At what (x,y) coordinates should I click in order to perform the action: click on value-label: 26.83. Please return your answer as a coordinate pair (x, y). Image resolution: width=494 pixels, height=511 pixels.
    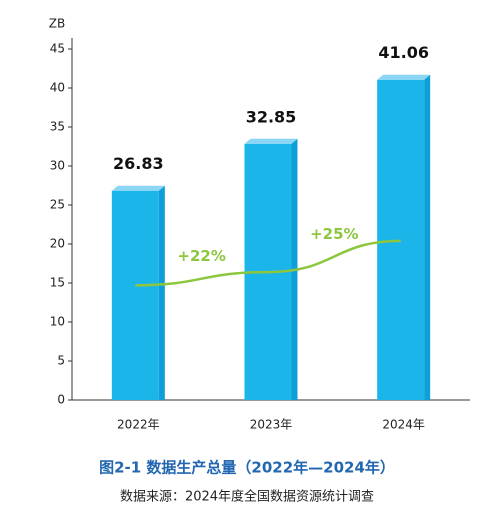
    Looking at the image, I should click on (138, 163).